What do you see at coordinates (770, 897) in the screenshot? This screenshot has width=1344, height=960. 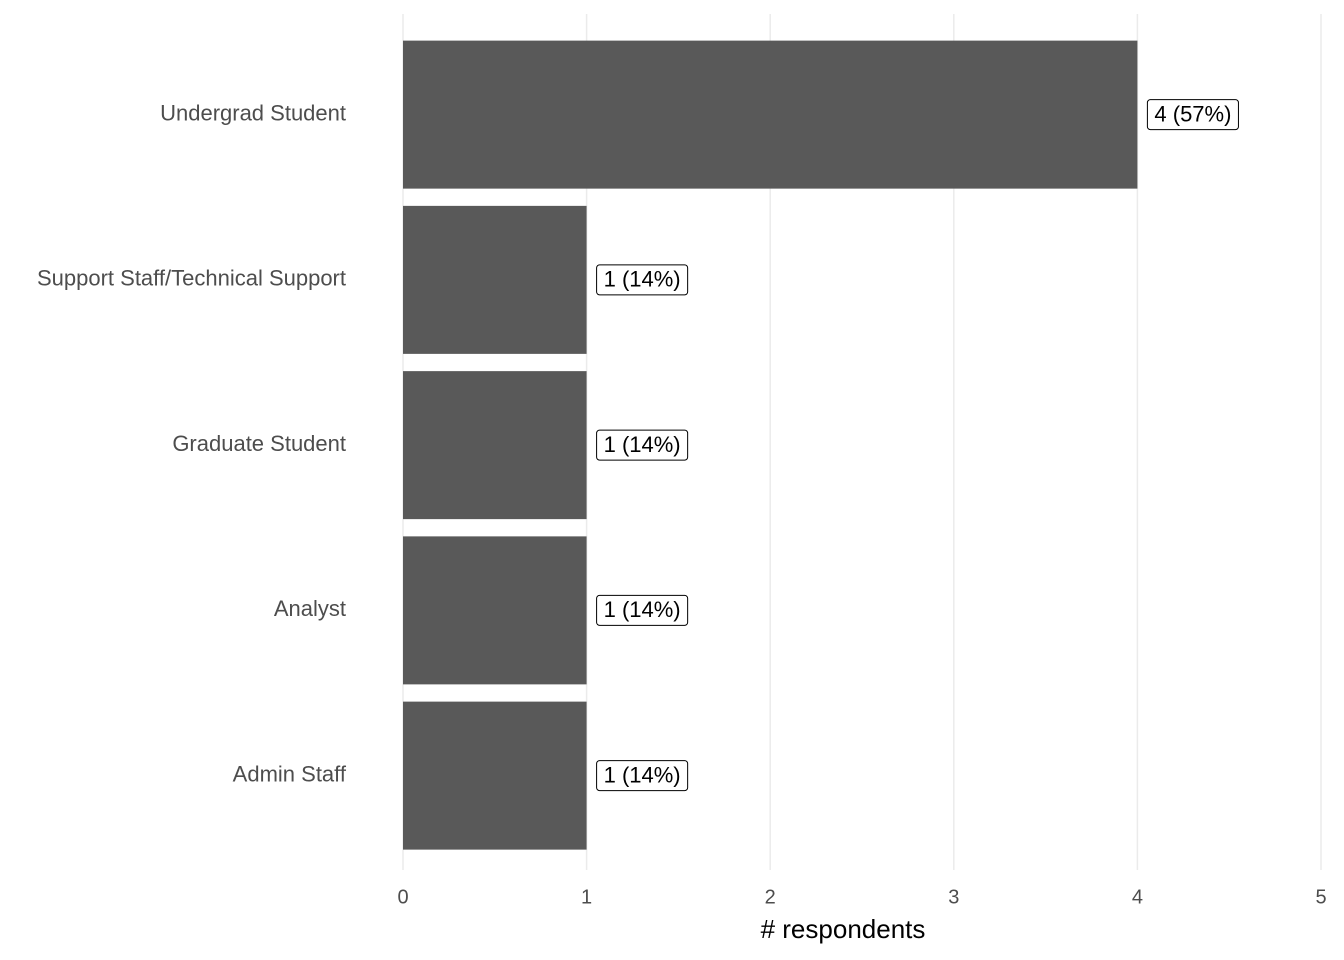 I see `x-tick-label: 2` at bounding box center [770, 897].